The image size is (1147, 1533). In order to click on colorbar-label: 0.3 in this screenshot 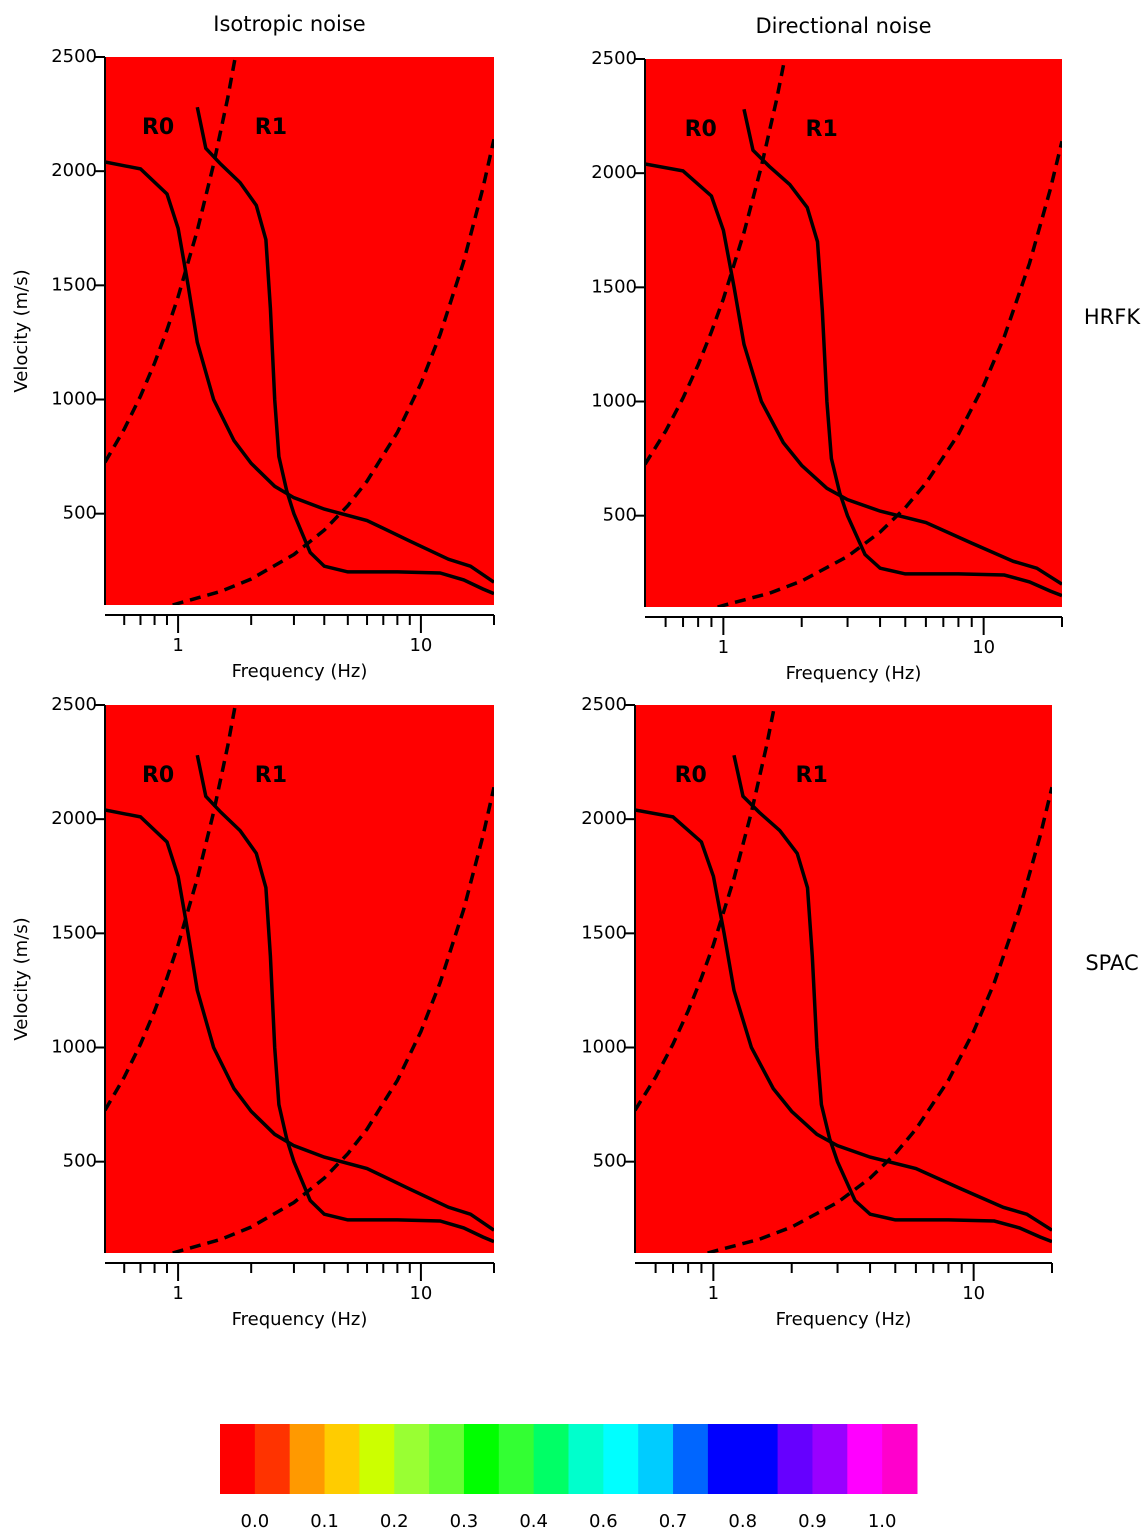, I will do `click(464, 1521)`.